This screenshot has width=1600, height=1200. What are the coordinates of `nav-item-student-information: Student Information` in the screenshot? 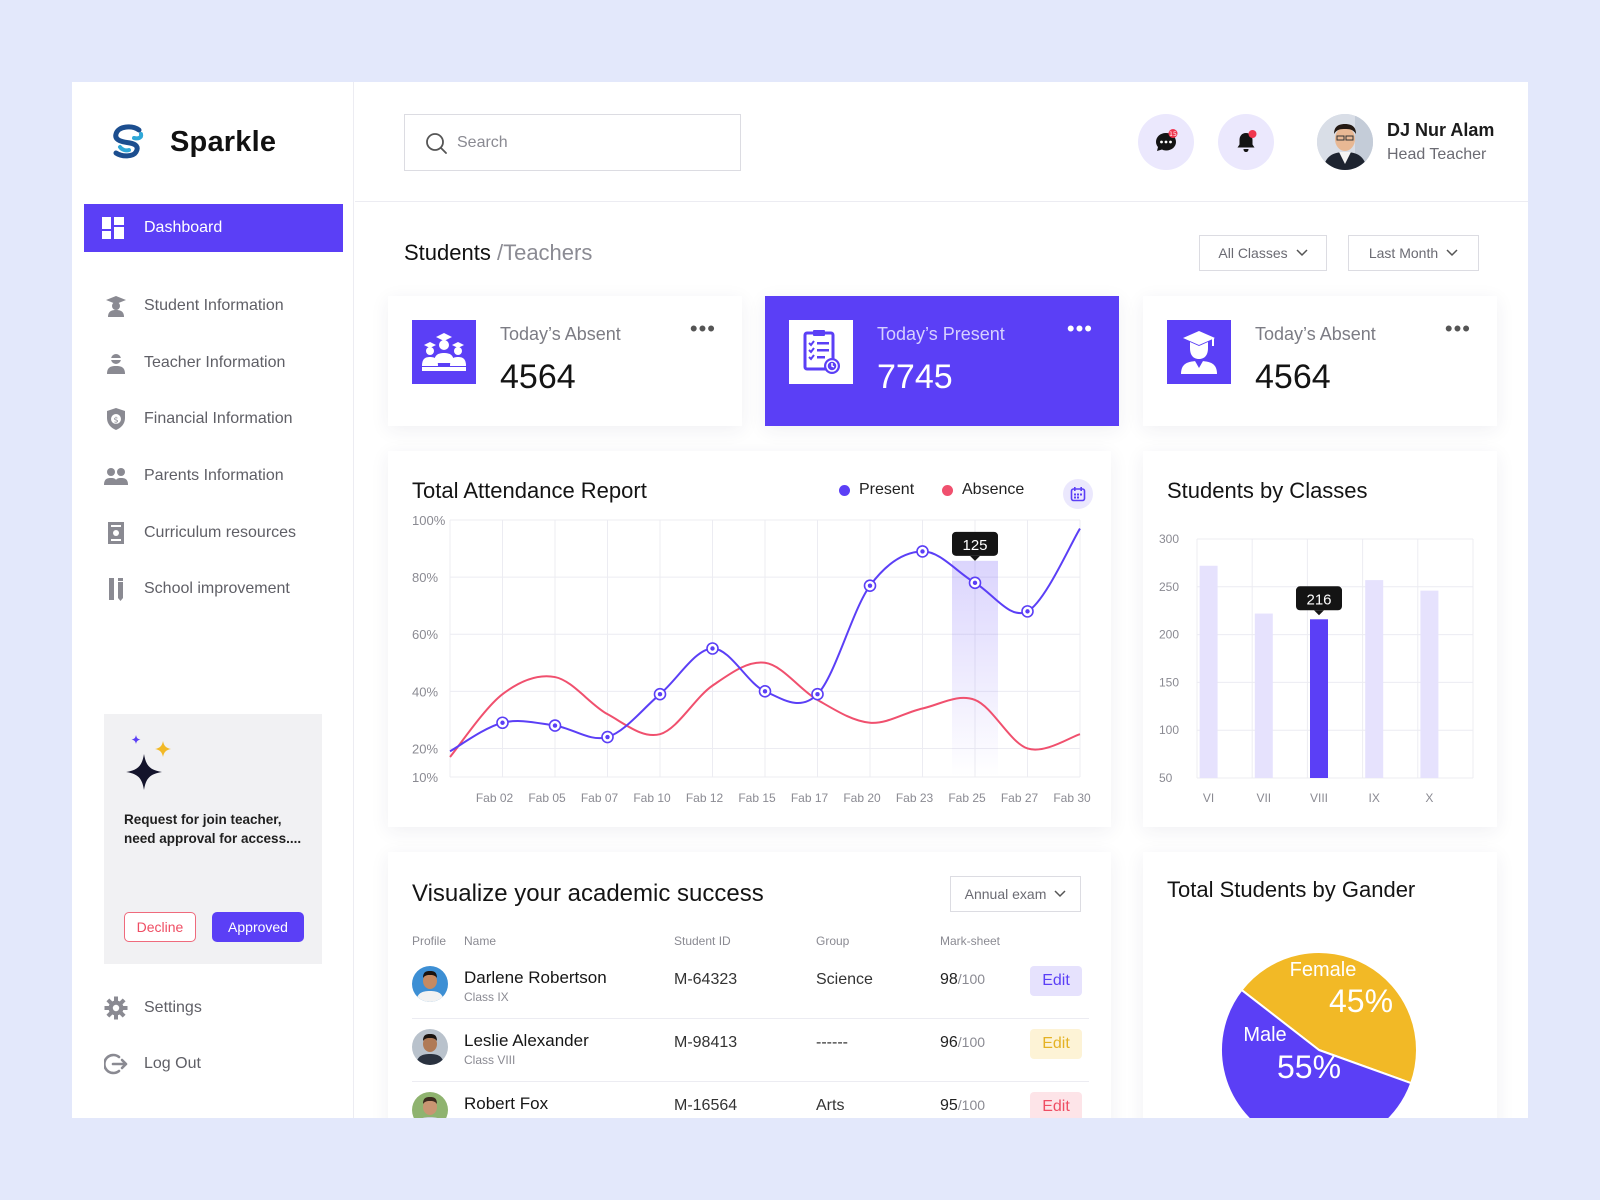 It's located at (200, 306).